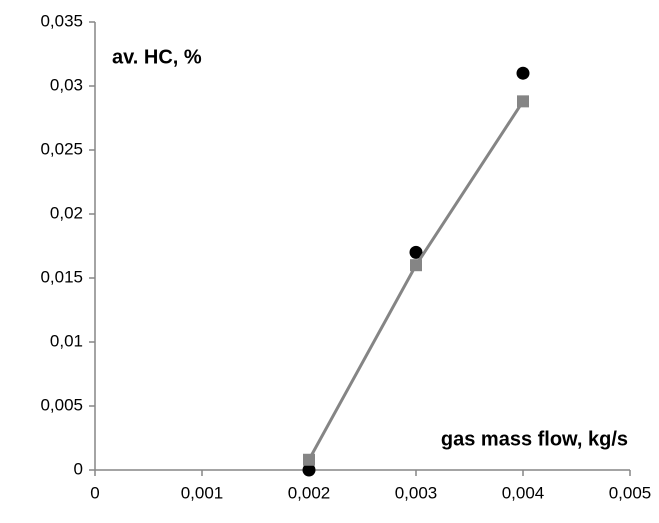 The width and height of the screenshot is (659, 523). Describe the element at coordinates (202, 492) in the screenshot. I see `x-tick-label: 0,001` at that location.